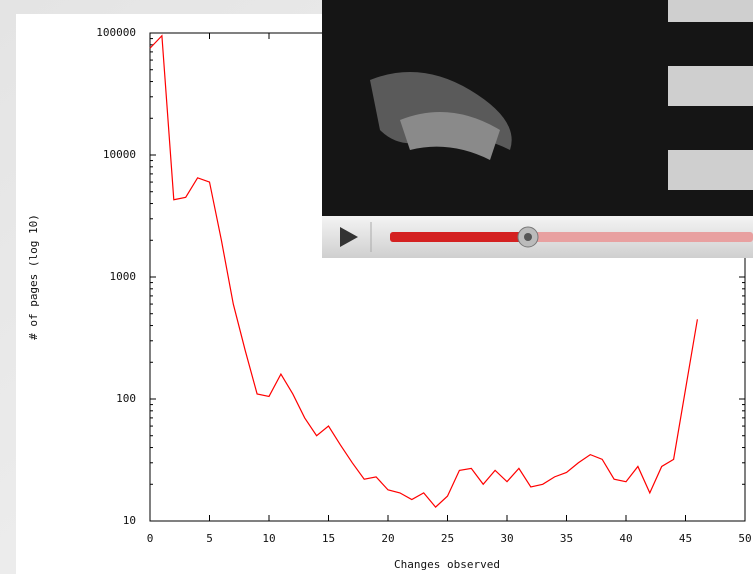 The image size is (753, 574). Describe the element at coordinates (528, 237) in the screenshot. I see `progress-knob-center` at that location.